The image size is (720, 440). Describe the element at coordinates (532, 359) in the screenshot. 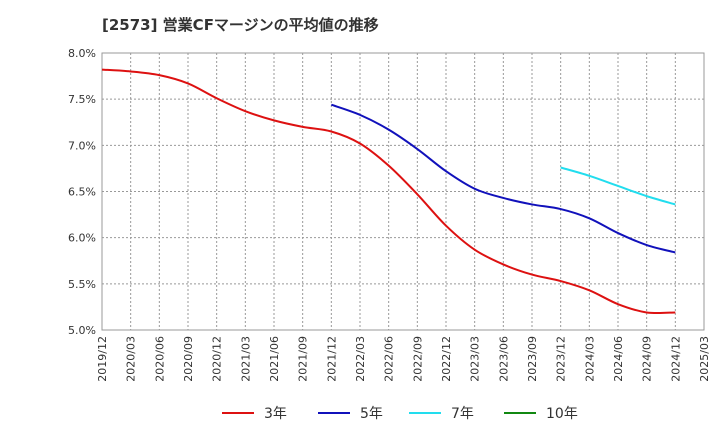

I see `x-tick-label: 2023/09` at that location.